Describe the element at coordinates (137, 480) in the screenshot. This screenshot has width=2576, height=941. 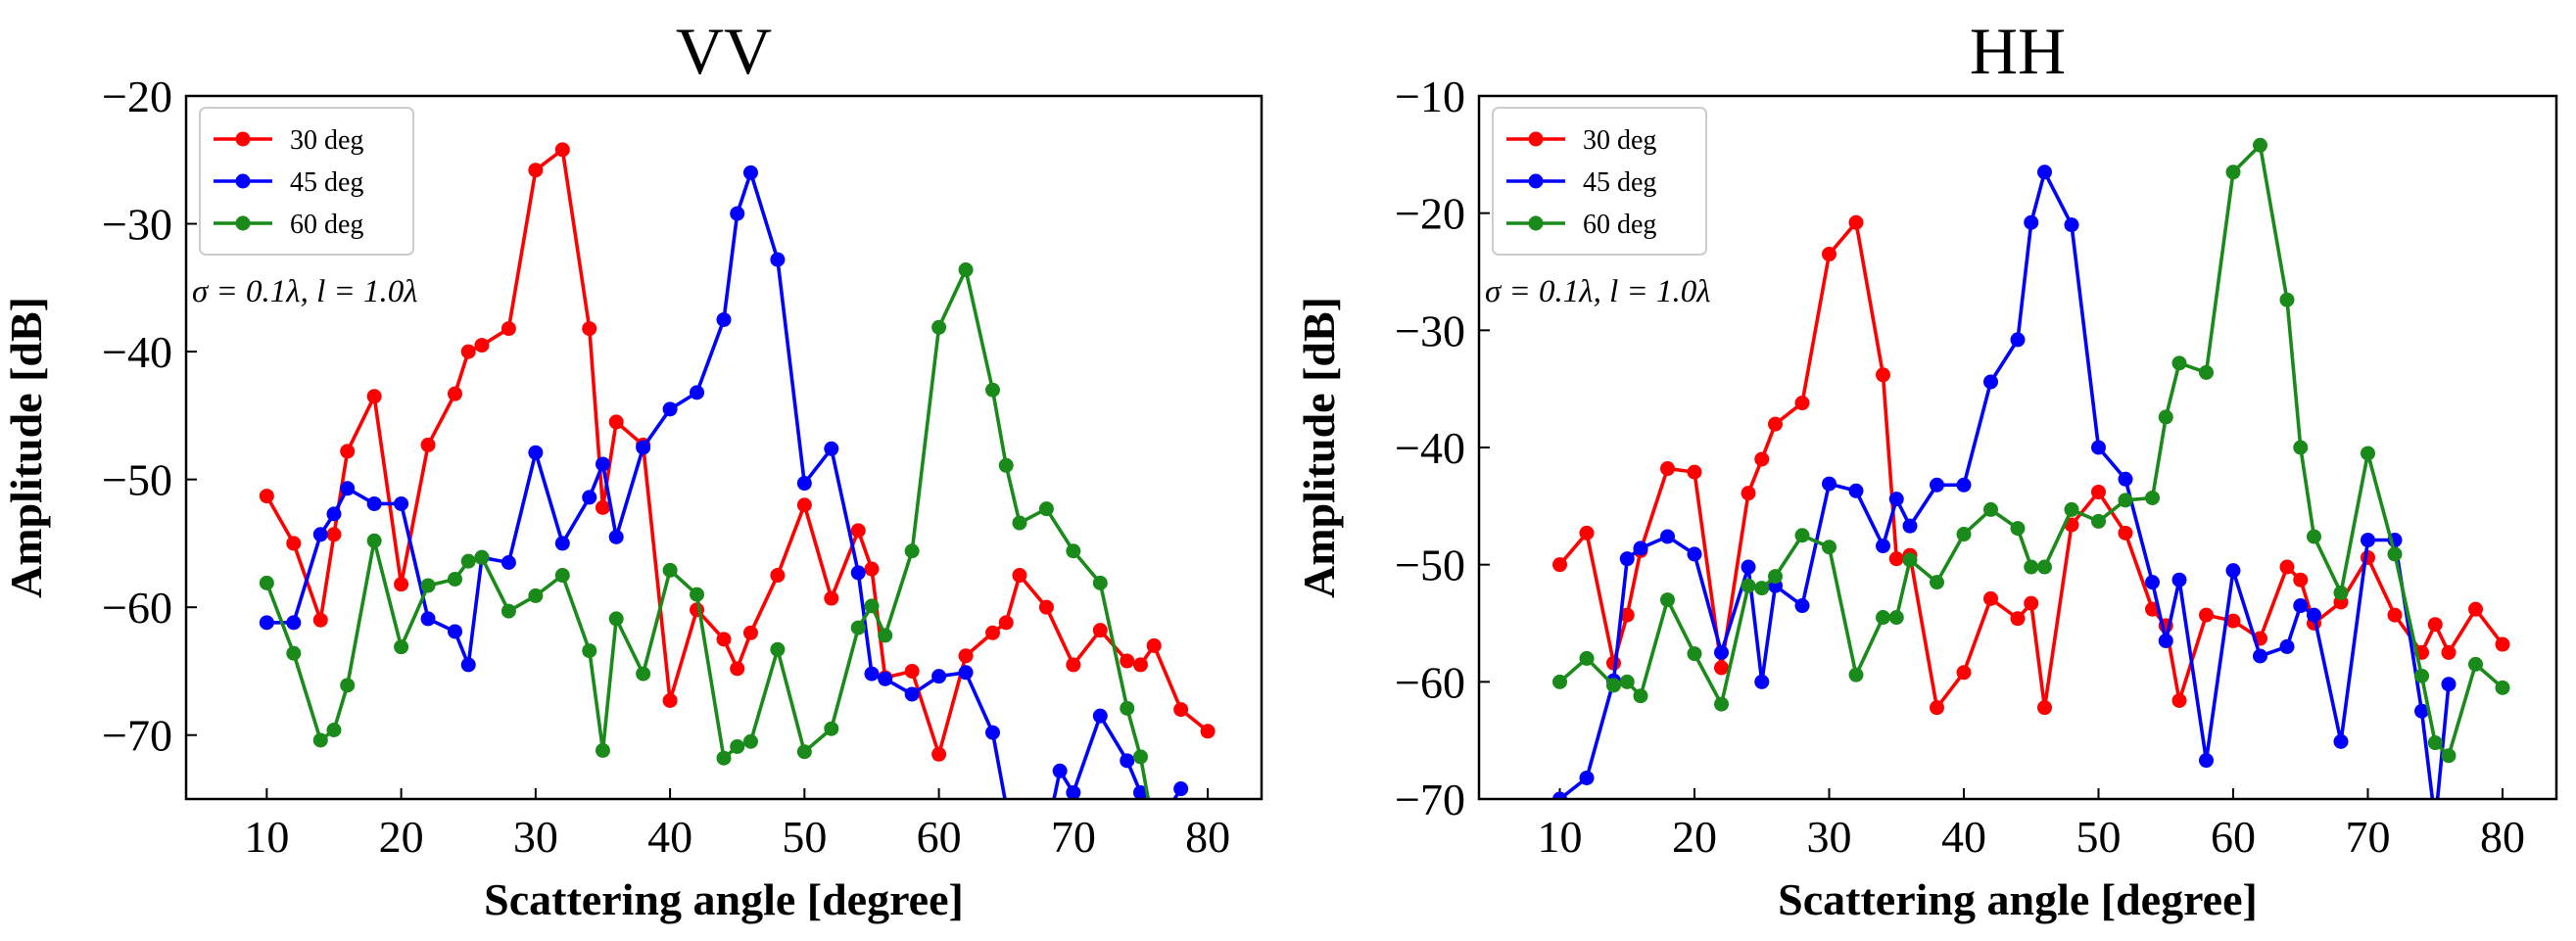
I see `y-tick-label: −50` at that location.